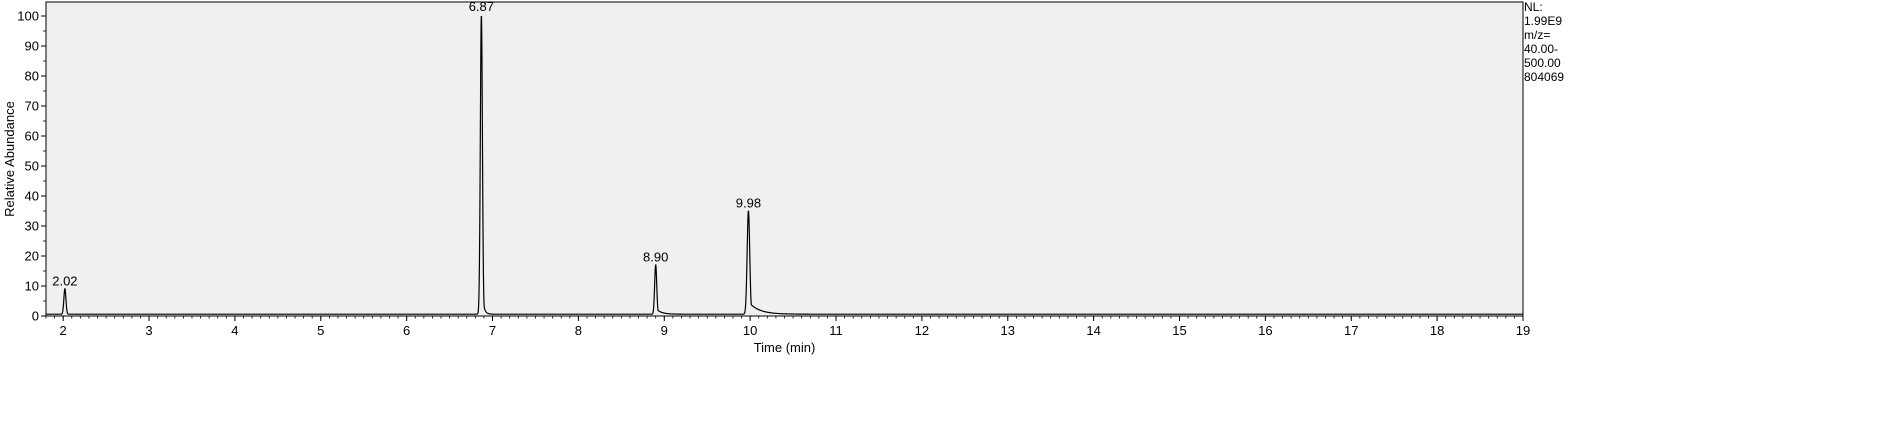 The width and height of the screenshot is (1878, 430). I want to click on peak-label: 2.02, so click(64, 281).